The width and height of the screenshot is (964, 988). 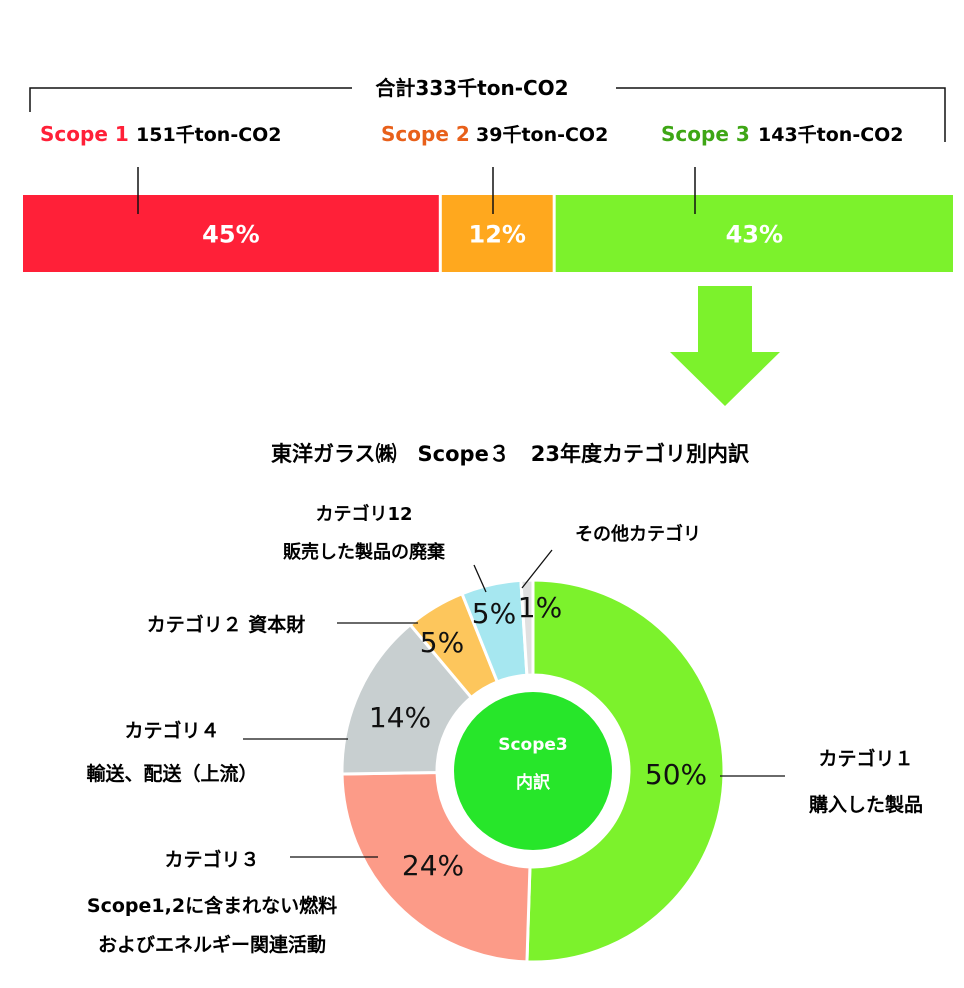 What do you see at coordinates (638, 534) in the screenshot?
I see `other-category-label: その他カテゴリ` at bounding box center [638, 534].